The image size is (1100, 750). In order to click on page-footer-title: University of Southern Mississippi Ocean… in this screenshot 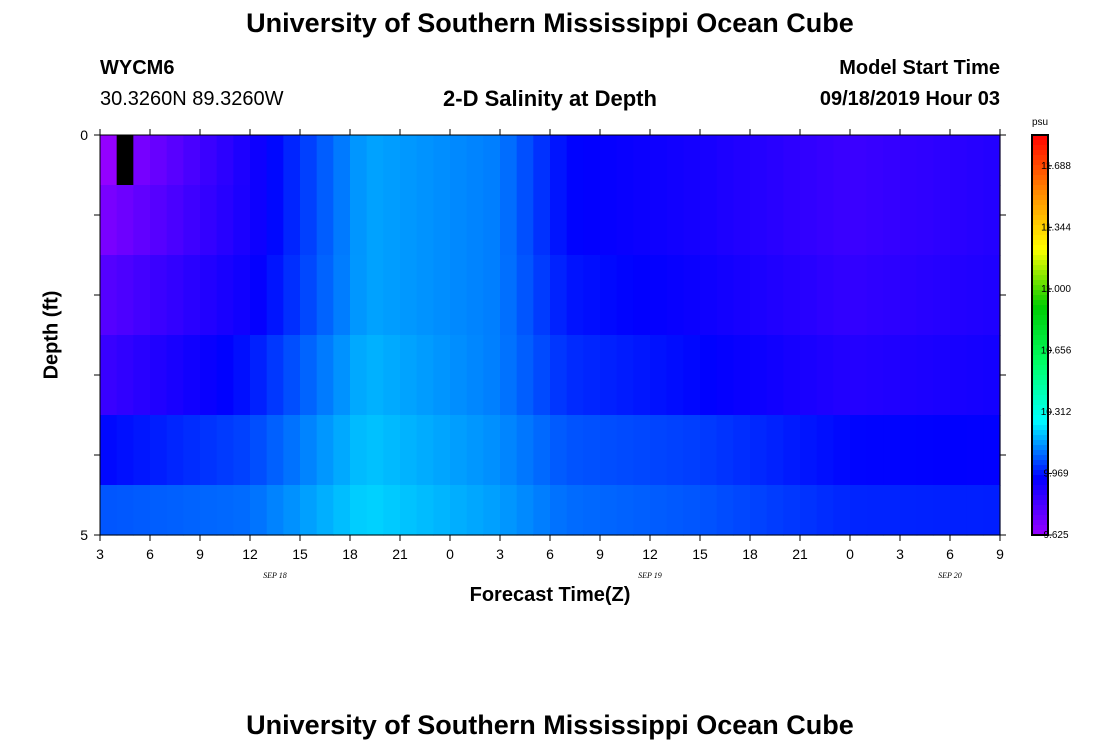, I will do `click(550, 725)`.